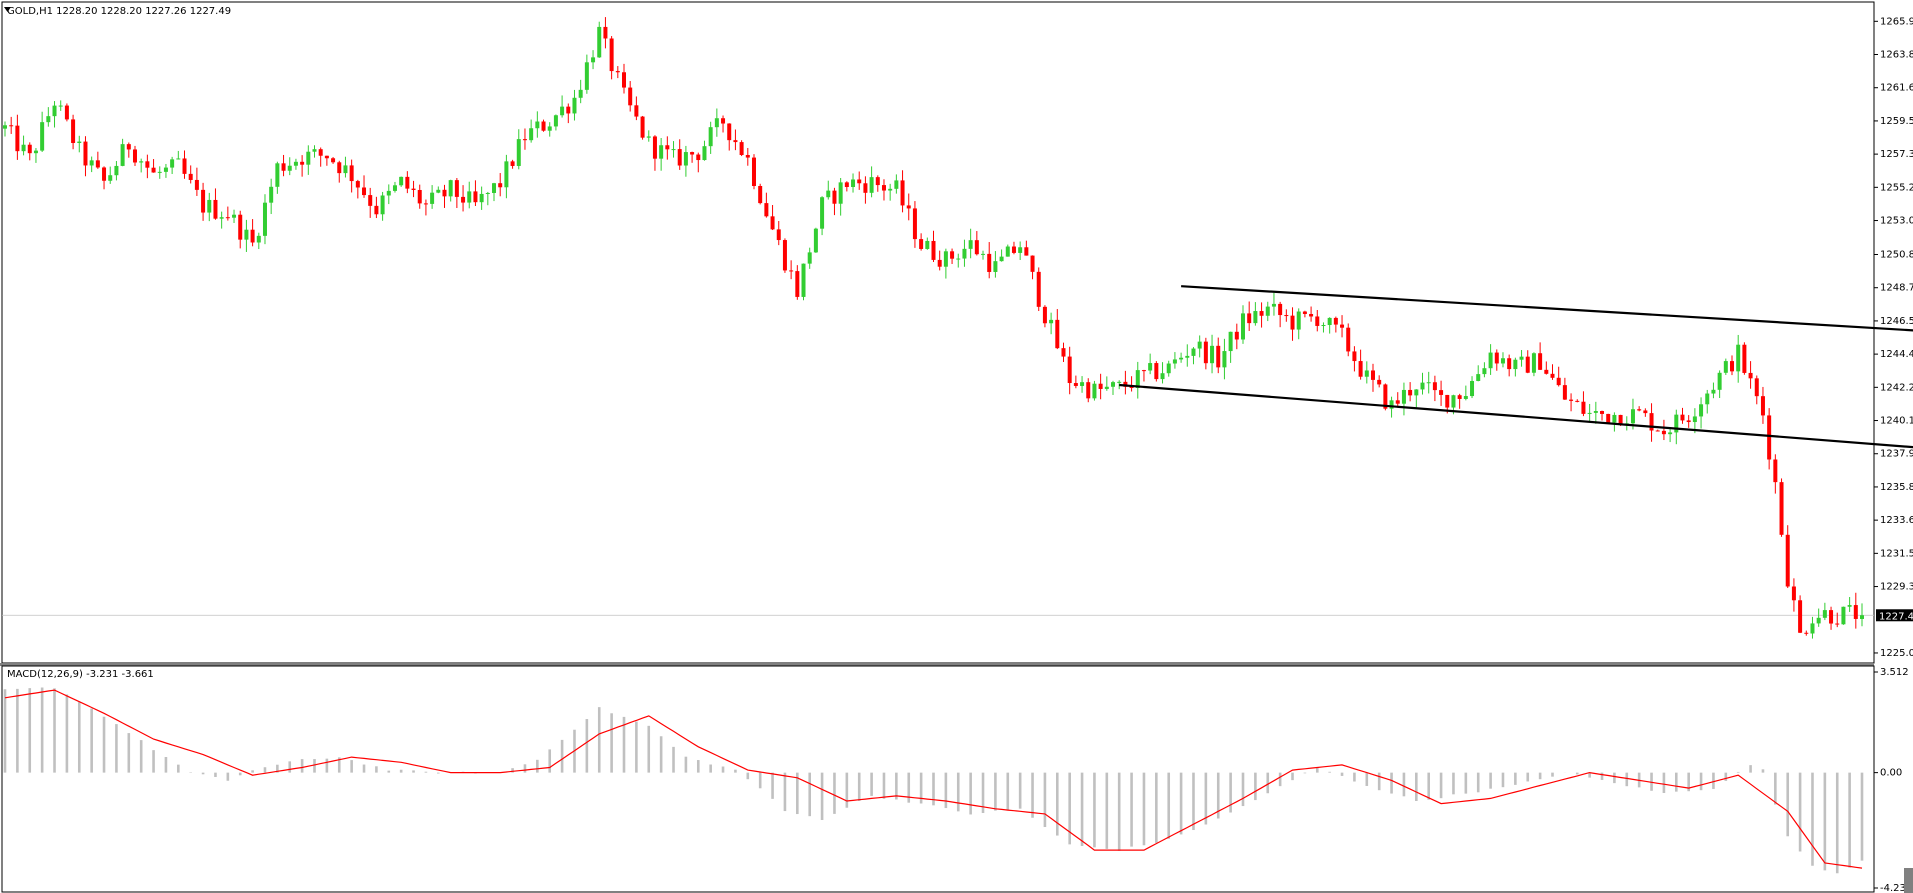  Describe the element at coordinates (1894, 615) in the screenshot. I see `current-price-badge` at that location.